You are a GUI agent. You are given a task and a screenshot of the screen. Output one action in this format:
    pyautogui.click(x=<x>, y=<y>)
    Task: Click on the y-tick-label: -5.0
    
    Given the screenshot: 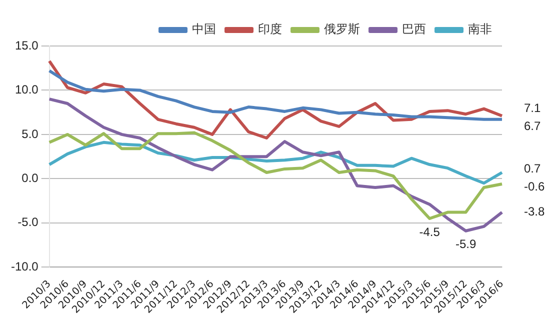 What is the action you would take?
    pyautogui.click(x=28, y=222)
    